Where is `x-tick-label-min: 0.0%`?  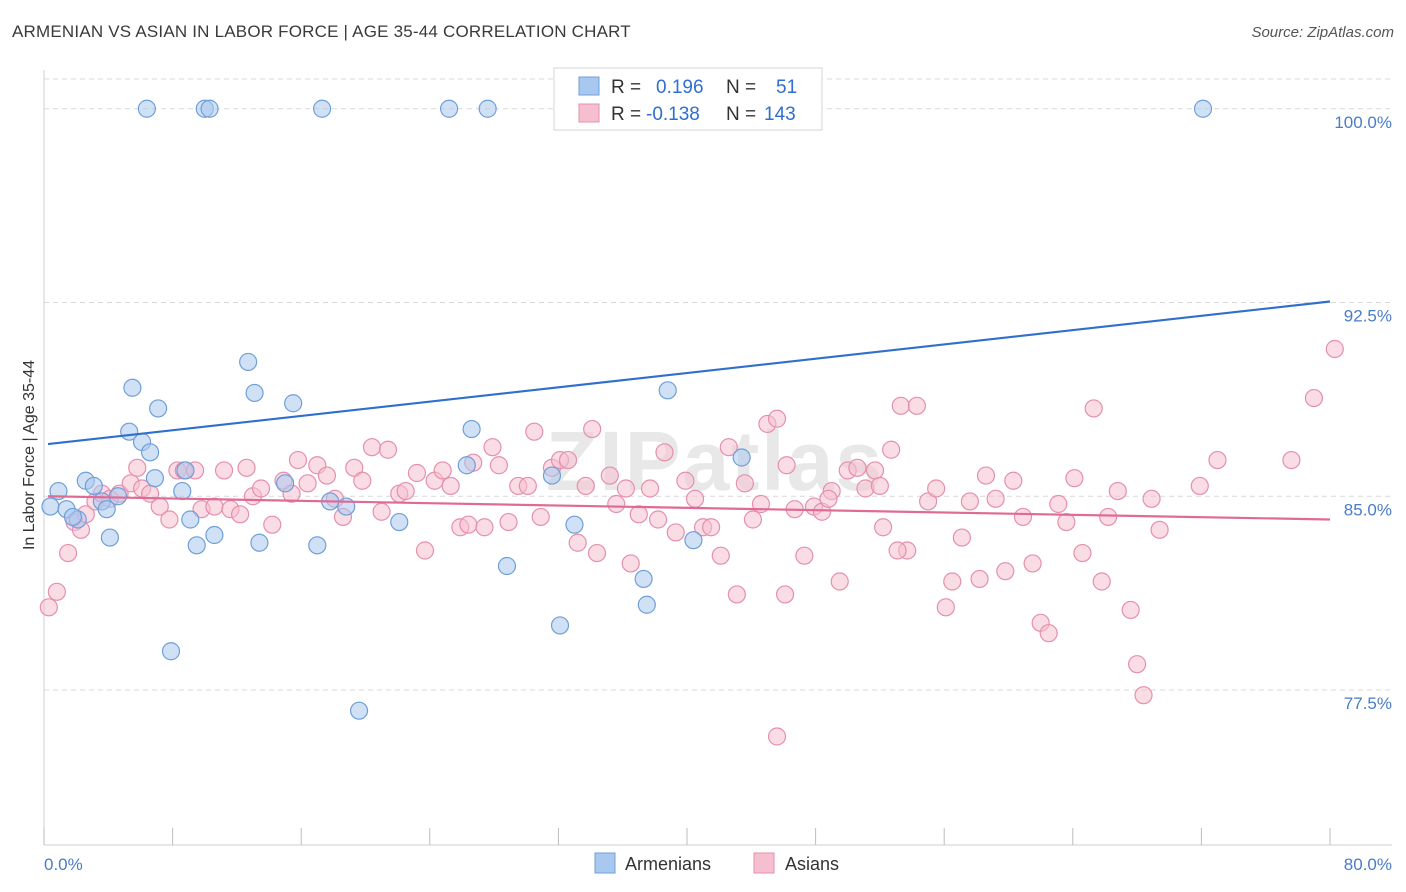
x-tick-label-min: 0.0% is located at coordinates (63, 864).